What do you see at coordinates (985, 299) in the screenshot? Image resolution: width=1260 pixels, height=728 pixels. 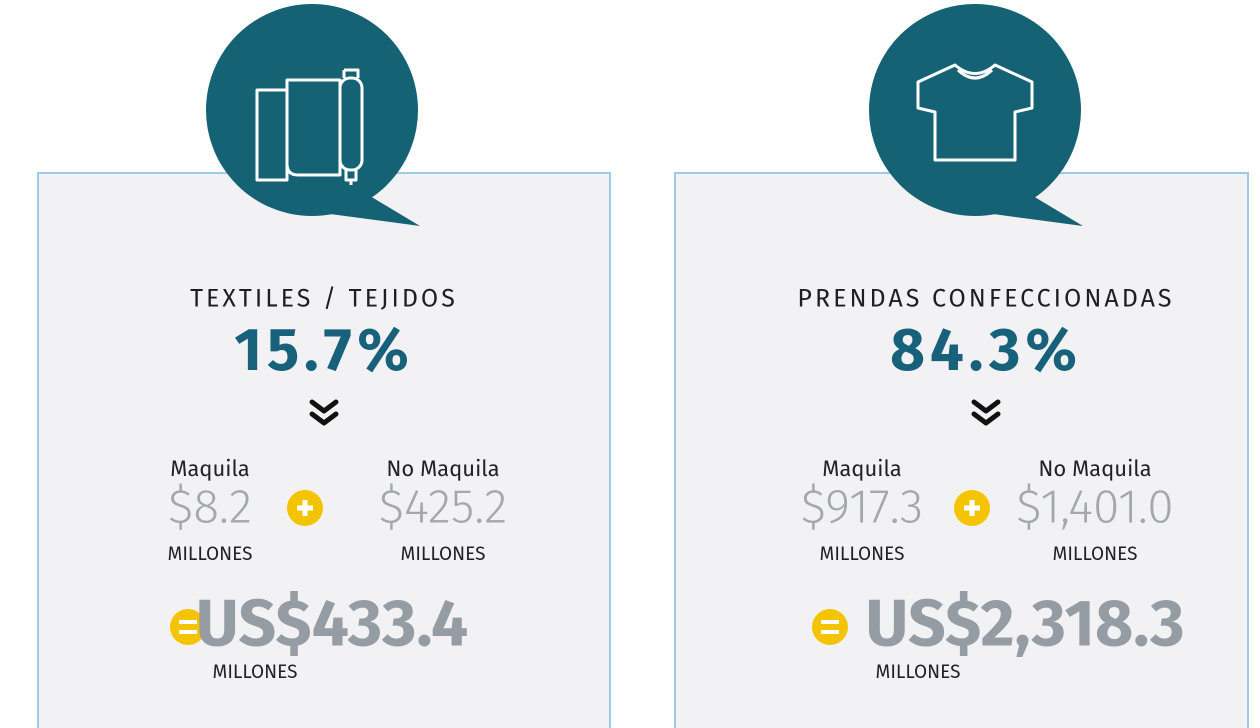 I see `panel-title: PRENDAS CONFECCIONADAS` at bounding box center [985, 299].